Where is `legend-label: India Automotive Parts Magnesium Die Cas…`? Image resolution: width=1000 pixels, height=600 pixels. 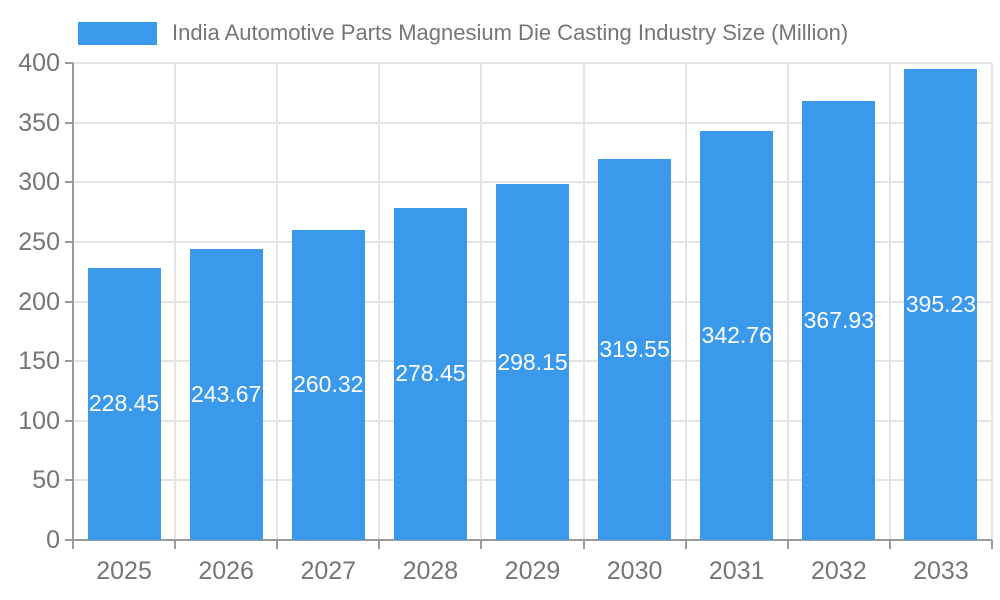
legend-label: India Automotive Parts Magnesium Die Cas… is located at coordinates (510, 32).